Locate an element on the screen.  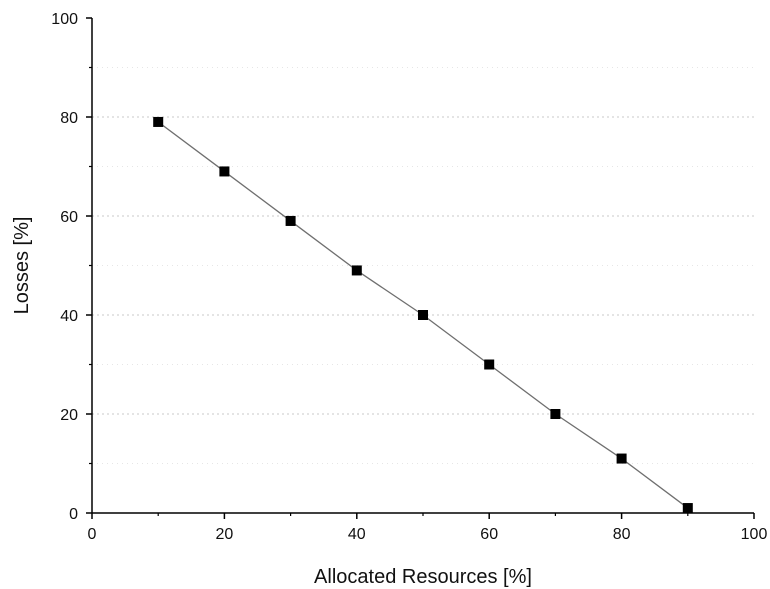
x-tick-label: 60 is located at coordinates (489, 534).